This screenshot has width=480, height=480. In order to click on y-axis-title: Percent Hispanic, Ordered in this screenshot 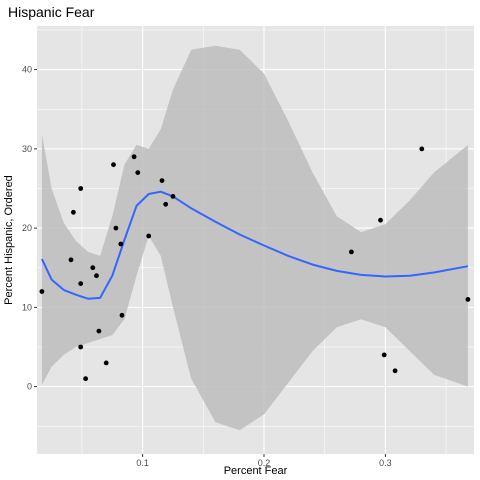, I will do `click(9, 240)`.